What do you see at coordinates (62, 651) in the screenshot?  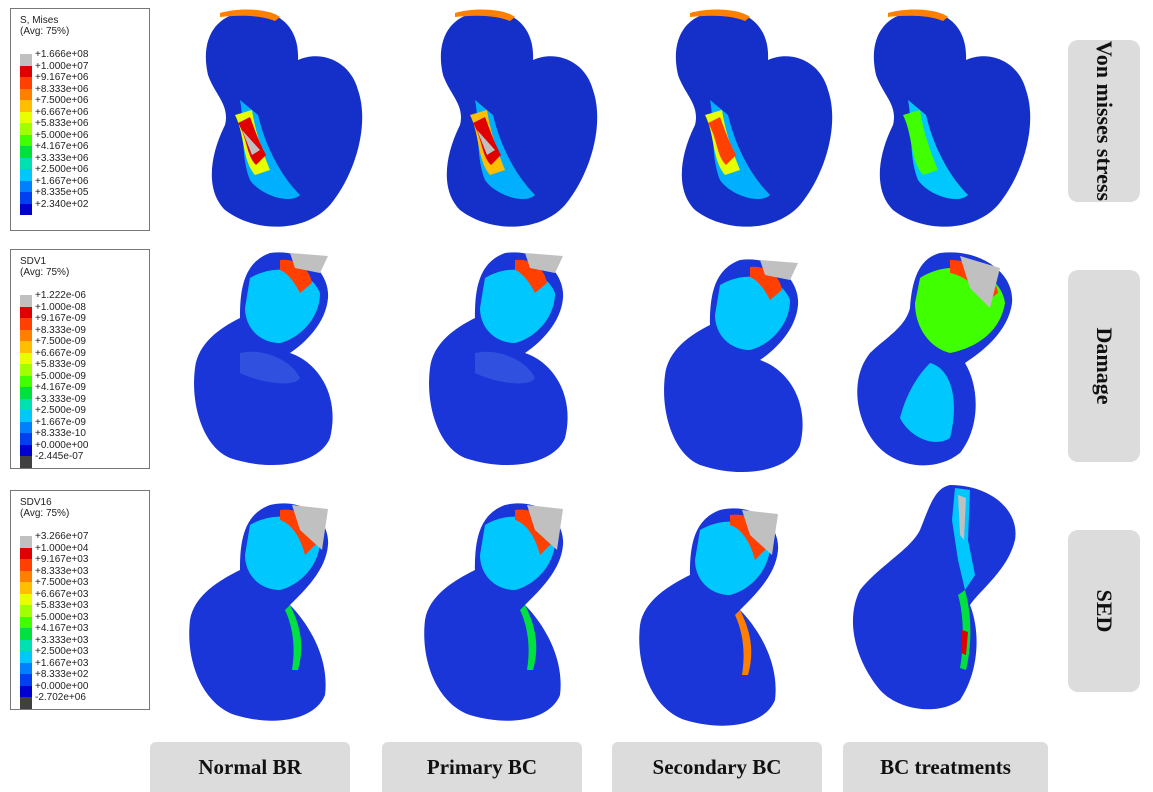 I see `legend-value: +2.500e+03` at bounding box center [62, 651].